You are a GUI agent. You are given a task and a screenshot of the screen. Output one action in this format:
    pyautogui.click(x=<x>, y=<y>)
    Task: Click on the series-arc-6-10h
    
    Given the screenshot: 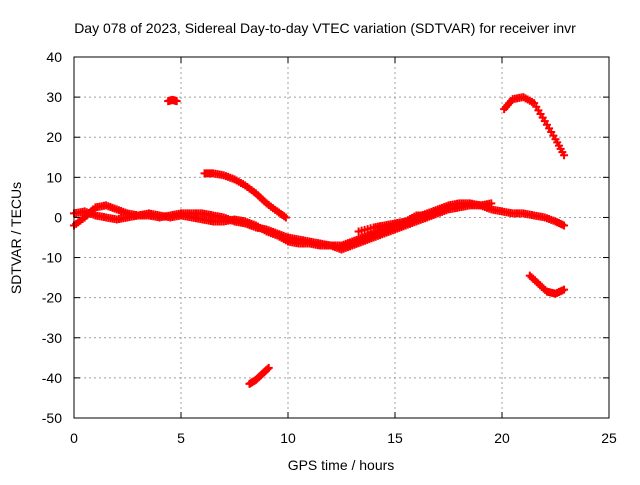 What is the action you would take?
    pyautogui.click(x=245, y=195)
    